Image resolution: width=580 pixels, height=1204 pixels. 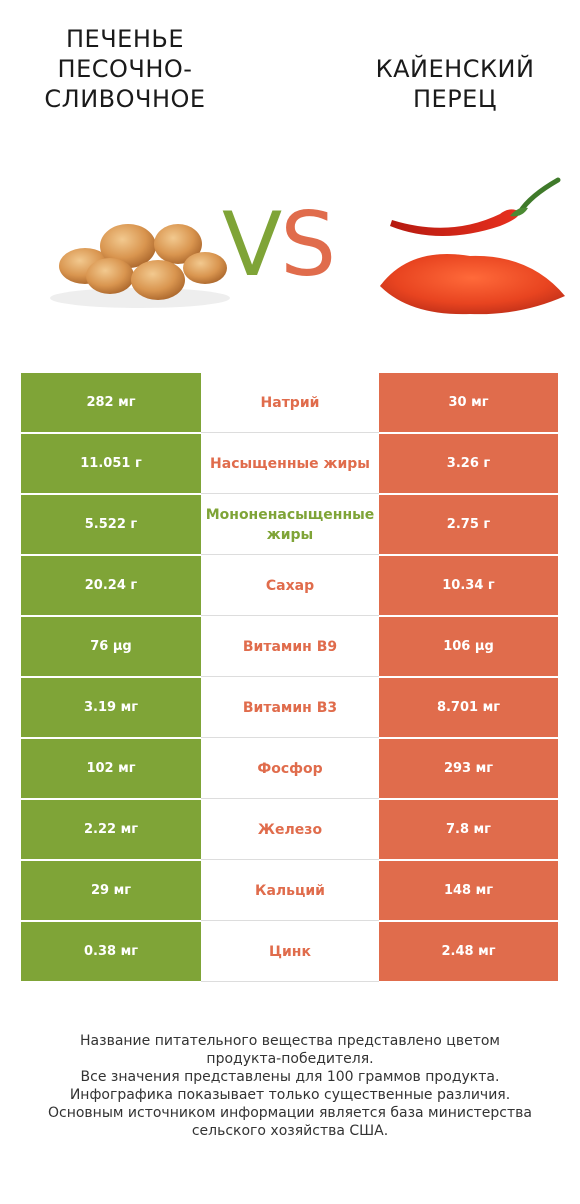 What do you see at coordinates (468, 646) in the screenshot?
I see `right-value: 106 µg` at bounding box center [468, 646].